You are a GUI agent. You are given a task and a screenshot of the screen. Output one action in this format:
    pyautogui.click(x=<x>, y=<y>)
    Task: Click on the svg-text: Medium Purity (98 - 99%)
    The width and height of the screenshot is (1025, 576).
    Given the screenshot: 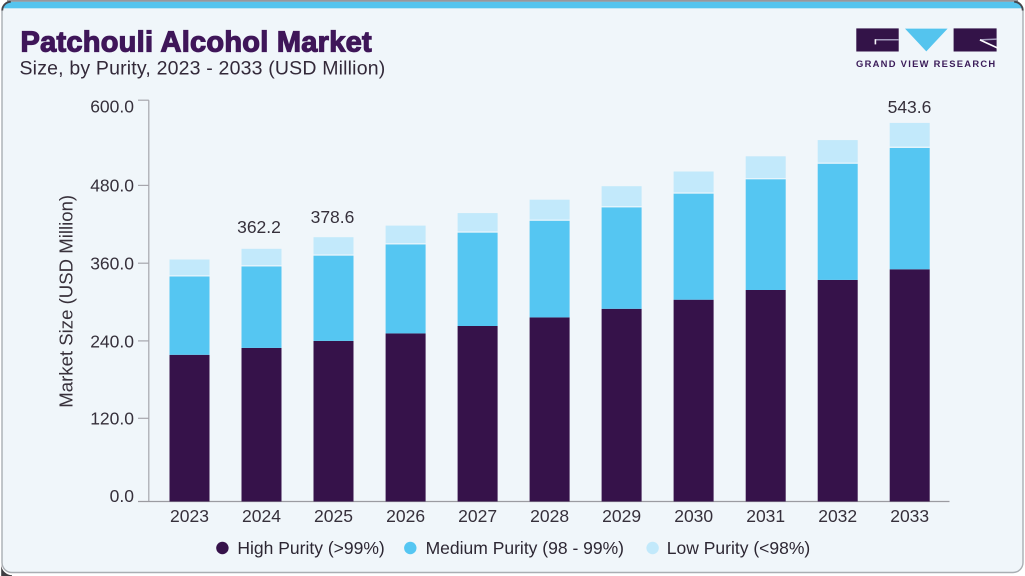 What is the action you would take?
    pyautogui.click(x=525, y=548)
    